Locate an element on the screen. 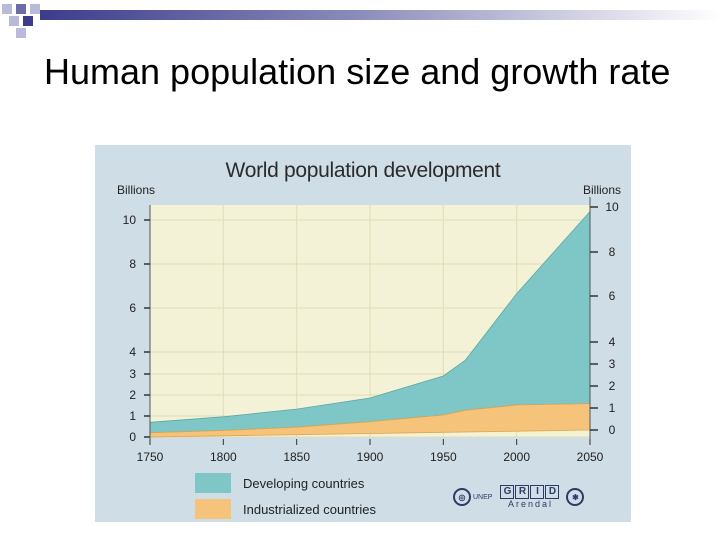 This screenshot has width=720, height=540. grid-subtitle: Arendal is located at coordinates (530, 504).